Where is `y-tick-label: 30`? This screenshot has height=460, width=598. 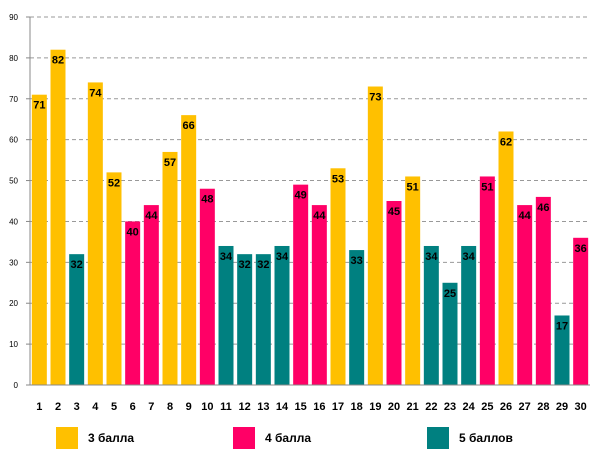 y-tick-label: 30 is located at coordinates (13, 262).